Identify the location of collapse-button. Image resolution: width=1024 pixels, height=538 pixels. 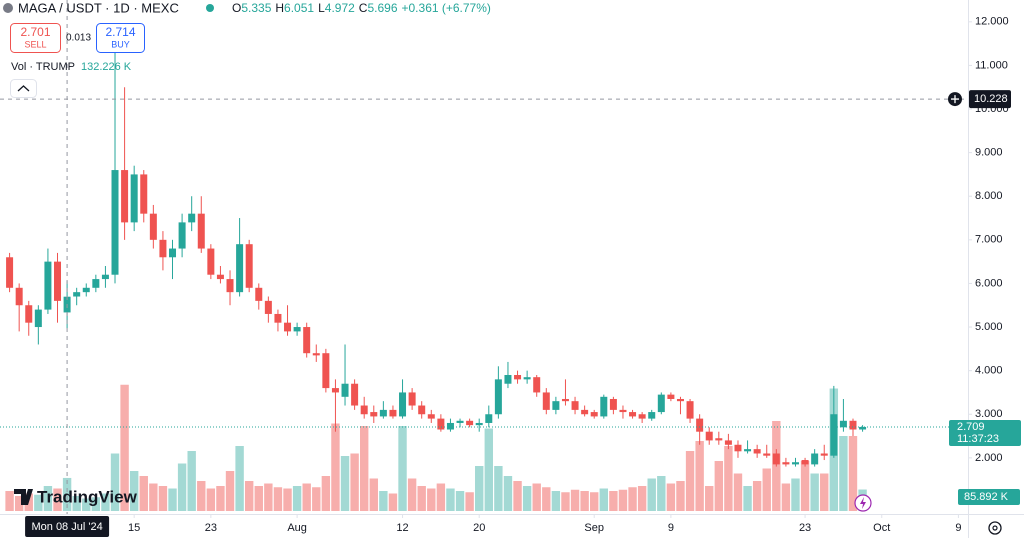
(23, 88).